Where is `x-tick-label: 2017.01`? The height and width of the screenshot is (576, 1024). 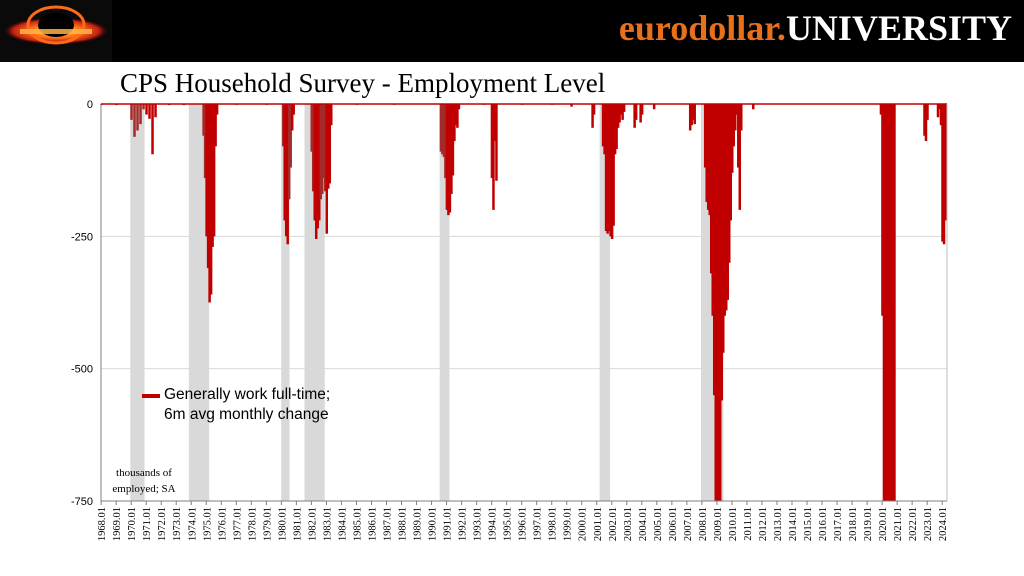 x-tick-label: 2017.01 is located at coordinates (838, 524).